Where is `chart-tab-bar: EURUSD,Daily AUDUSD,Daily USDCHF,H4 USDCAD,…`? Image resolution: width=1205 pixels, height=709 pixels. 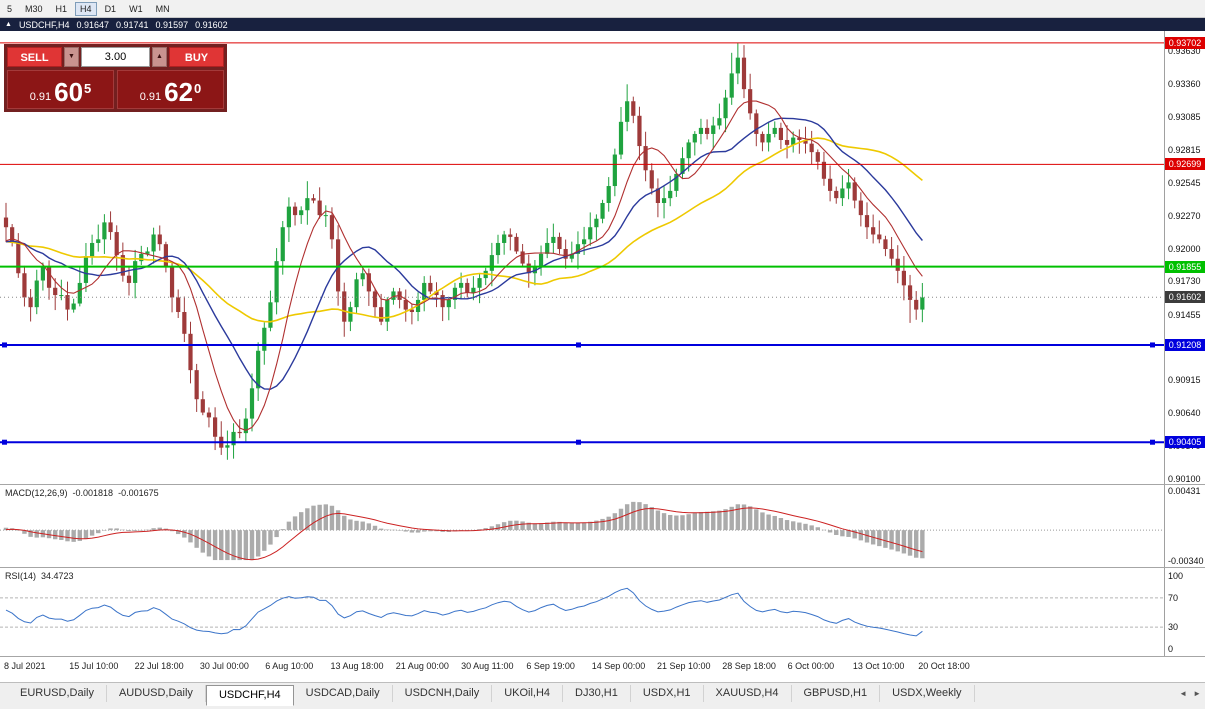 chart-tab-bar: EURUSD,Daily AUDUSD,Daily USDCHF,H4 USDCAD,… is located at coordinates (602, 695).